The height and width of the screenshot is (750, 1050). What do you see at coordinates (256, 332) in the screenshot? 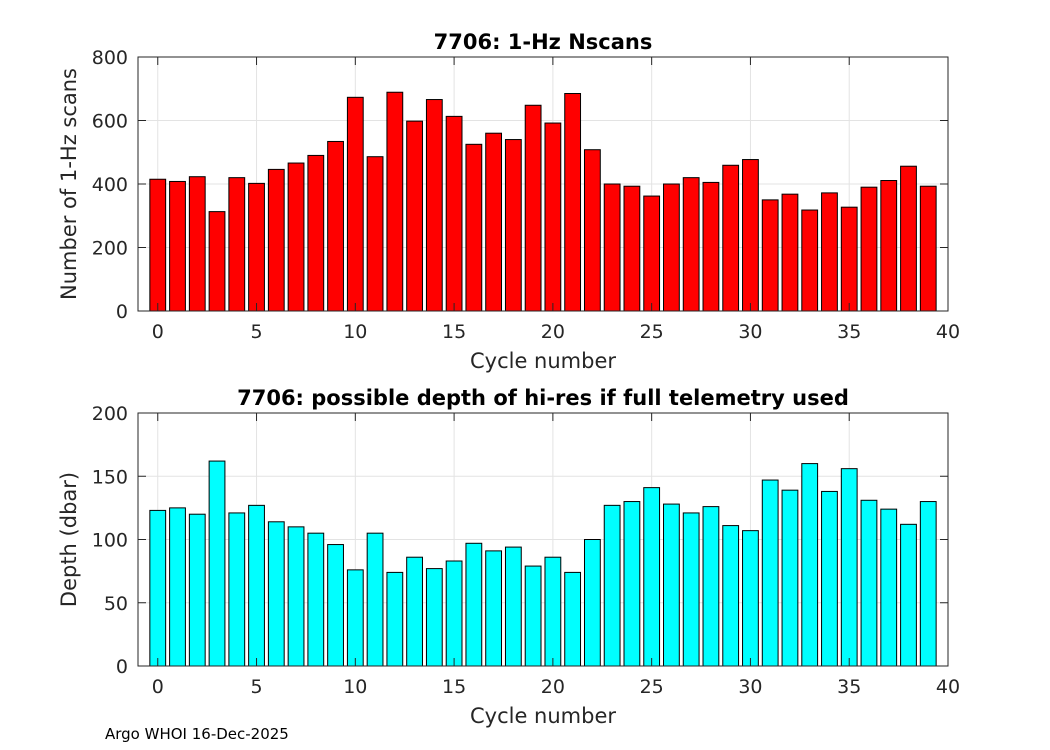
I see `x-tick-label: 5` at bounding box center [256, 332].